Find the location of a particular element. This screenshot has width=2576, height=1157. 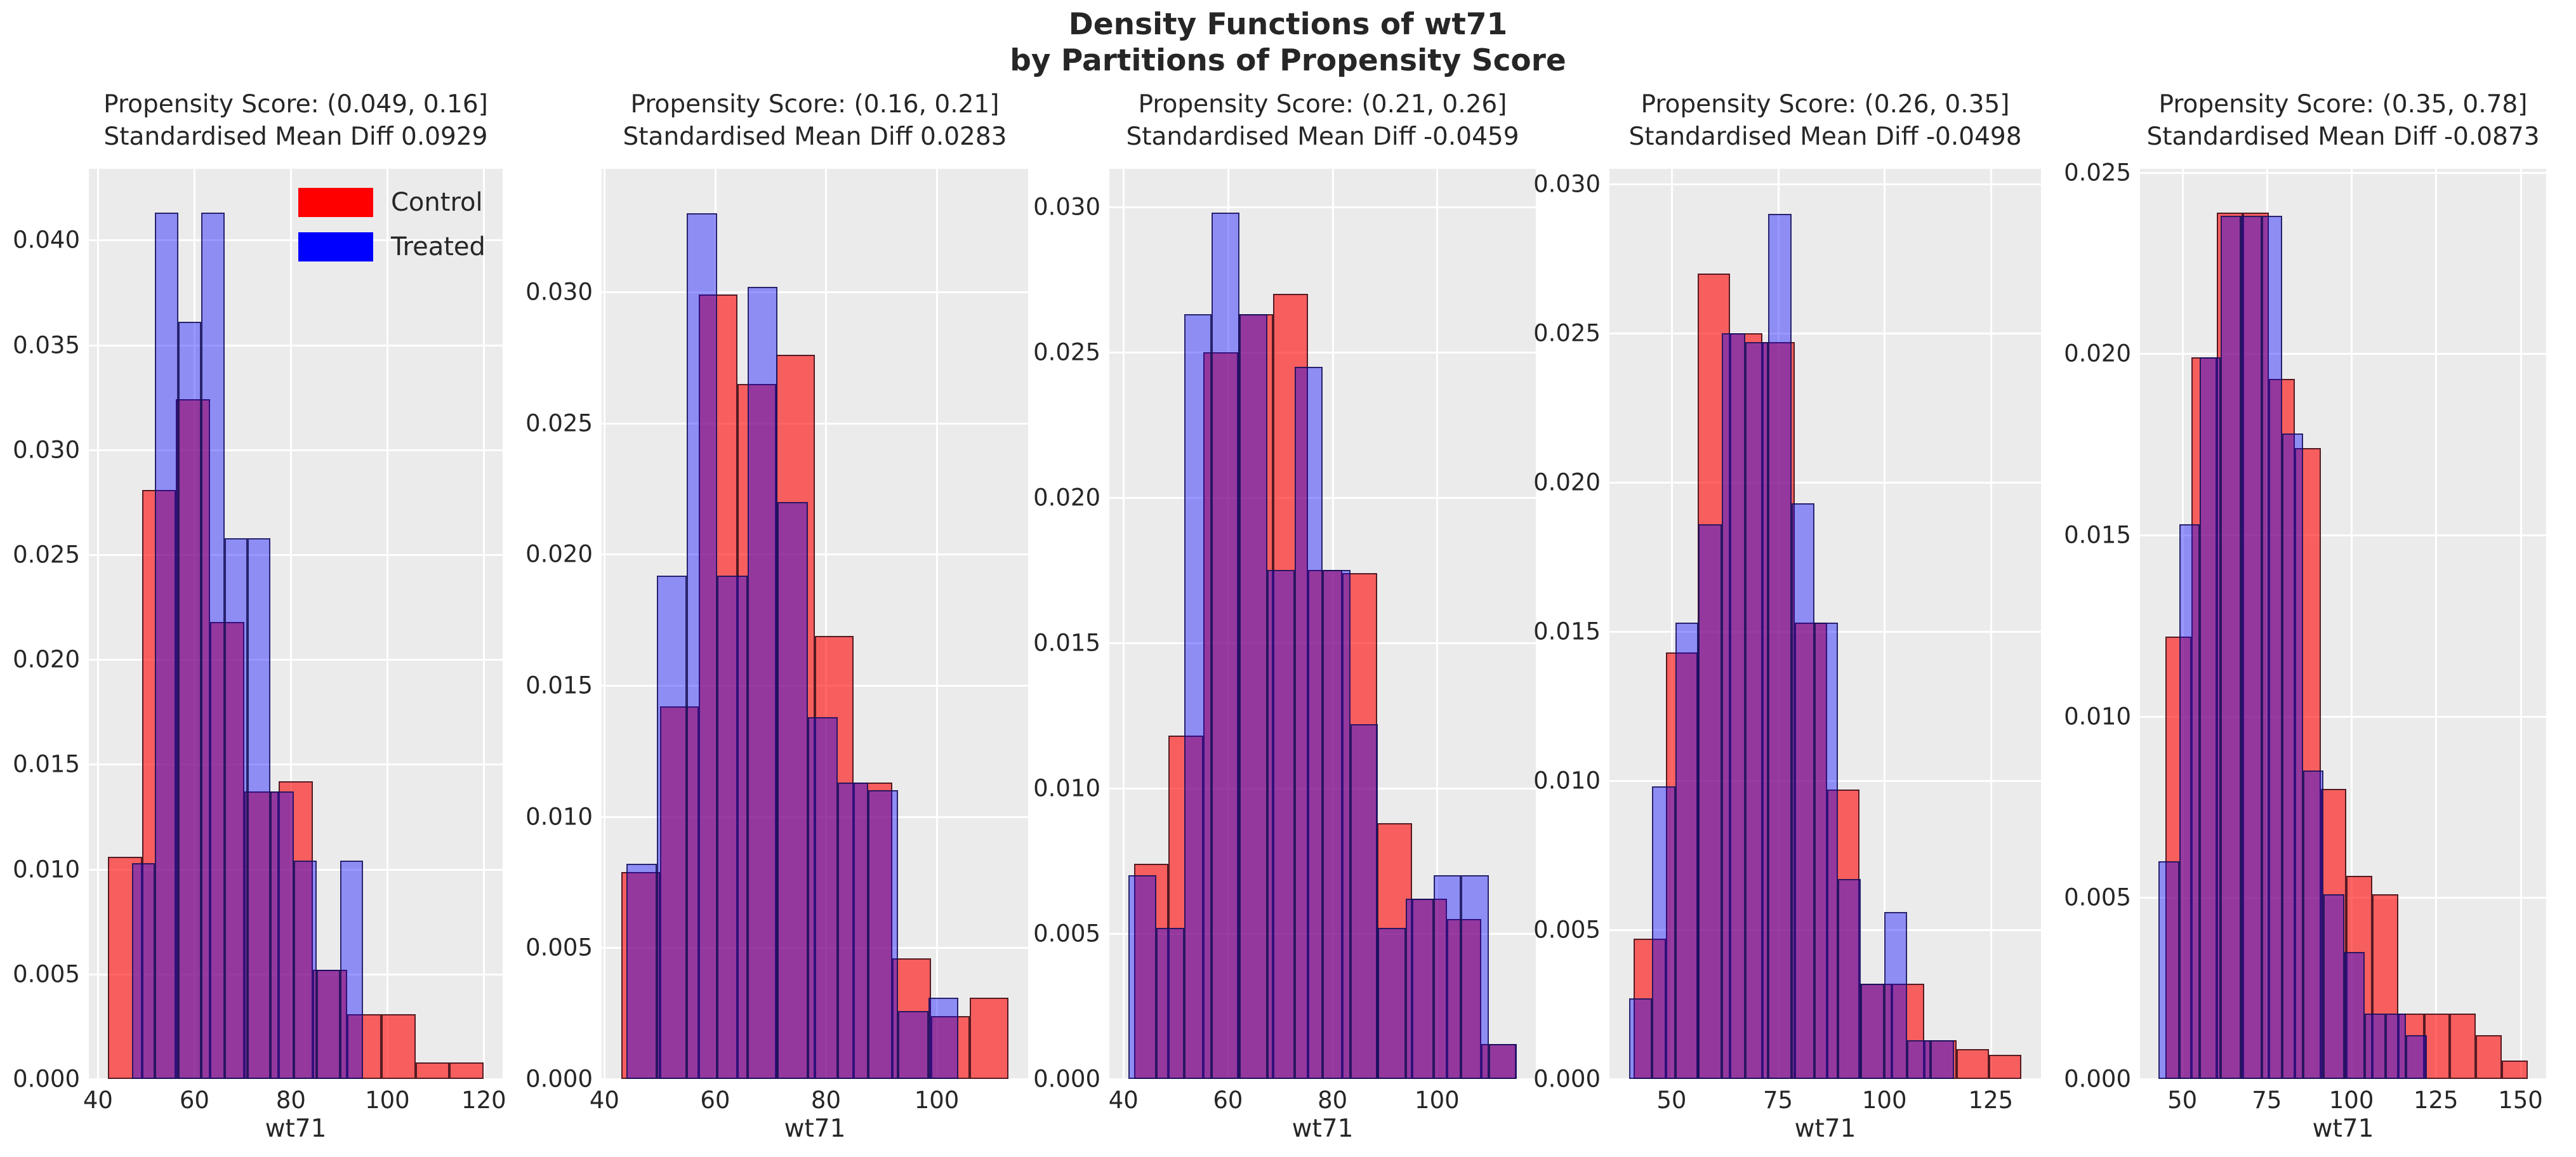

subplot-title-line1: Propensity Score: (0.049, 0.16] is located at coordinates (296, 104).